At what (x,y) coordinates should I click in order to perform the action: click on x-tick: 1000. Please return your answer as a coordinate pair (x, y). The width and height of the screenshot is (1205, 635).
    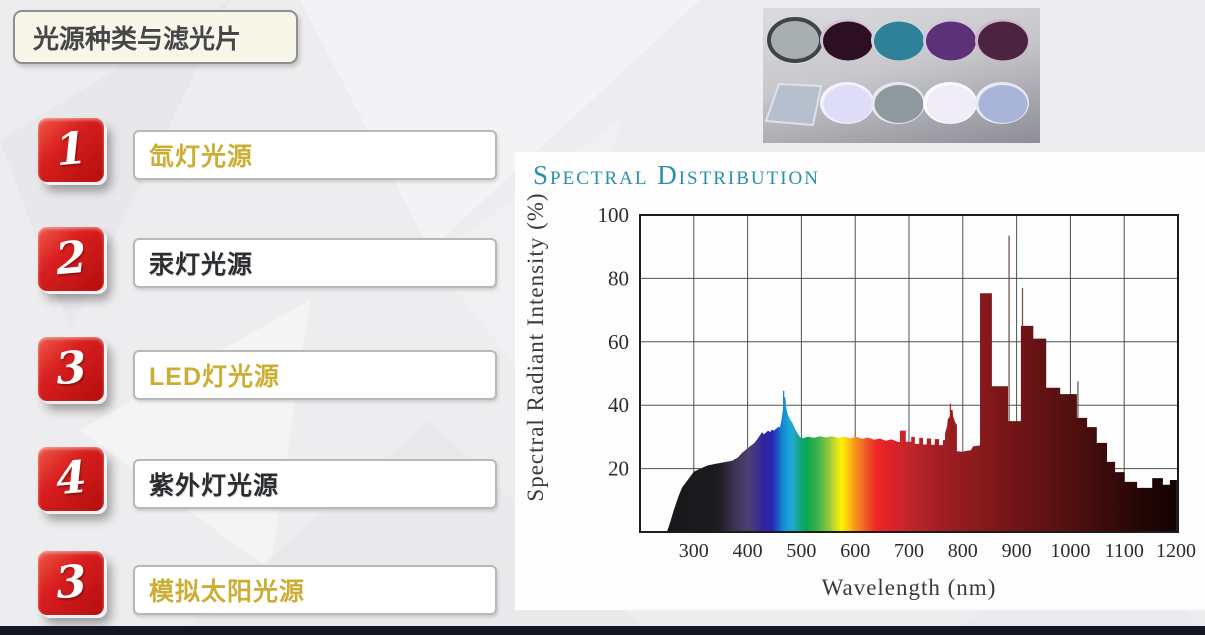
    Looking at the image, I should click on (1070, 551).